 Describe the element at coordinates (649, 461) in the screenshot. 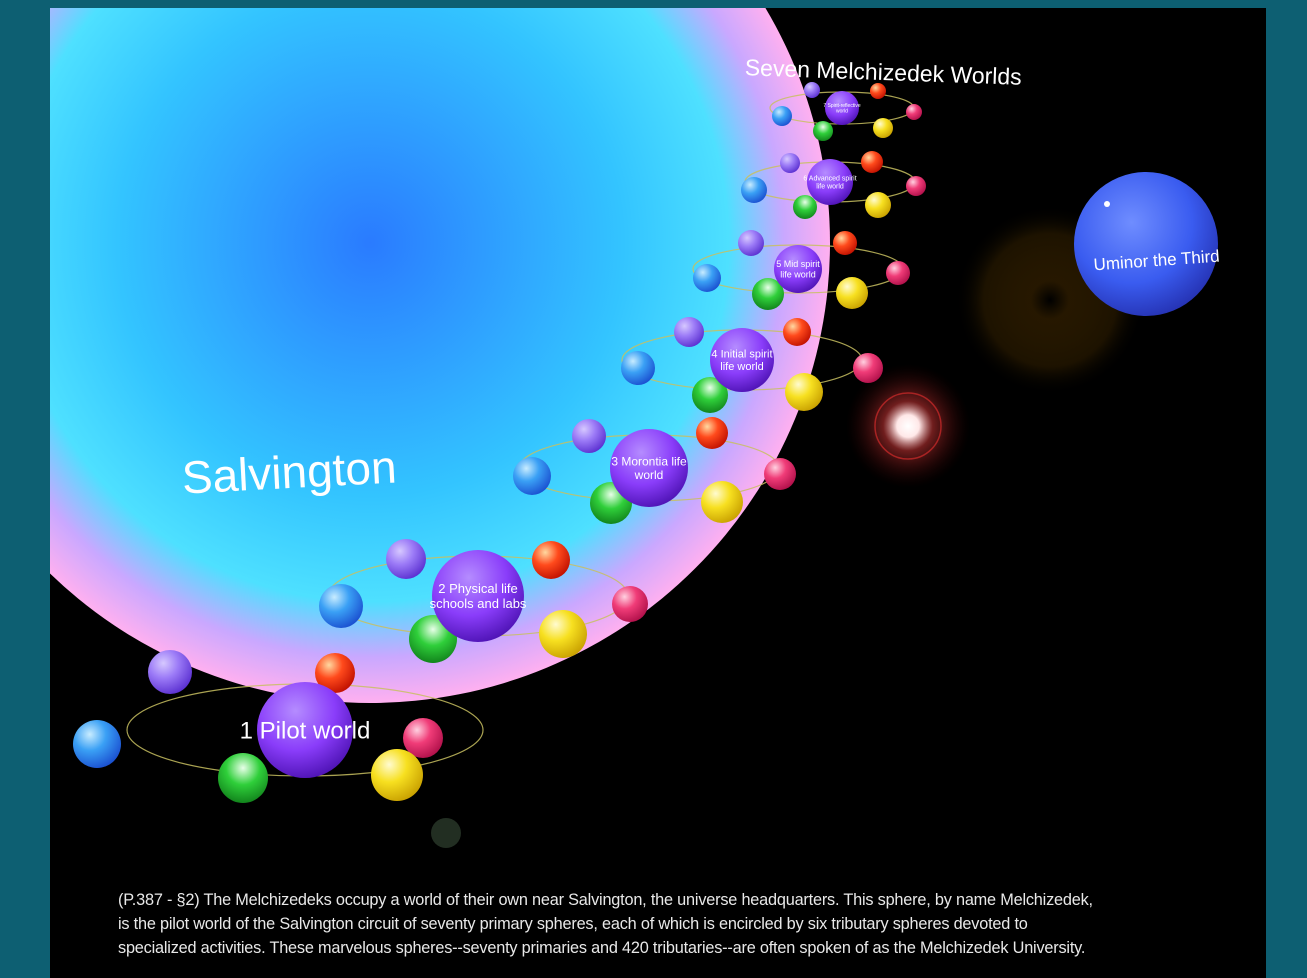

I see `world-label: 3 Morontia life` at that location.